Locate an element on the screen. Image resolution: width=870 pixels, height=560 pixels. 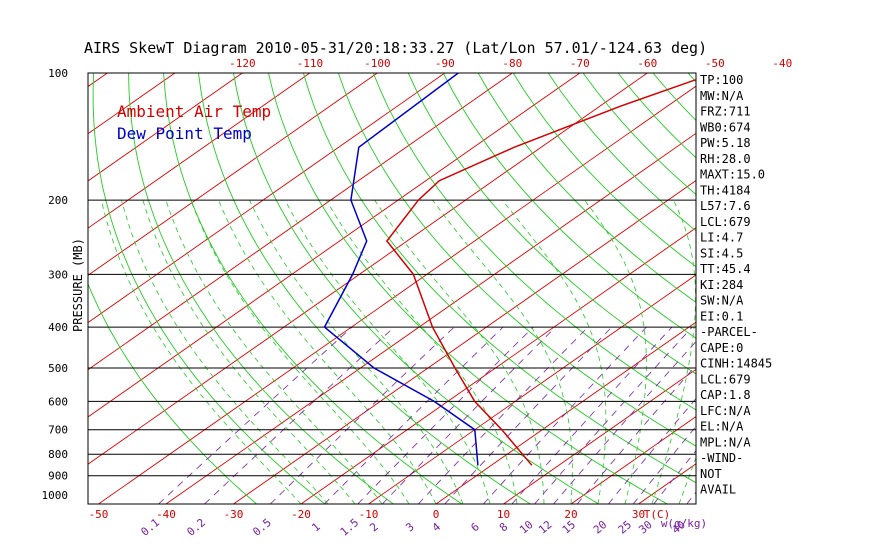
index-item: RH:28.0 is located at coordinates (725, 159).